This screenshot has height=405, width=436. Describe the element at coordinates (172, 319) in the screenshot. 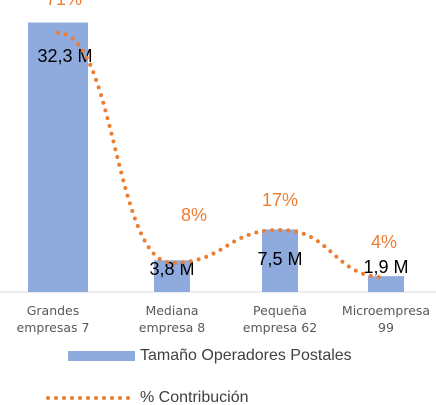

I see `x-tick-label: Mediana empresa 8` at that location.